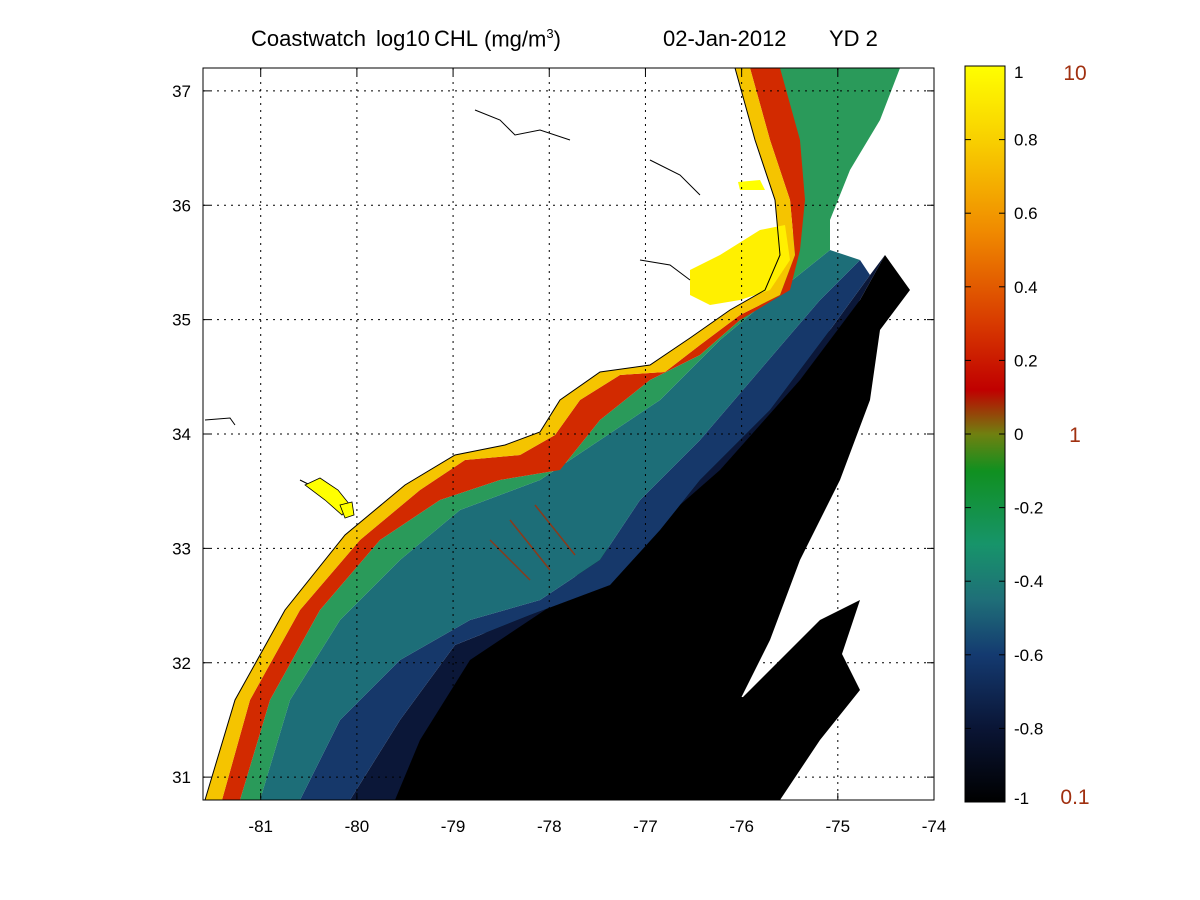 This screenshot has width=1200, height=900. I want to click on x-axis-labels: -81 -80 -79 -78 -77 -76 -75 -74, so click(597, 826).